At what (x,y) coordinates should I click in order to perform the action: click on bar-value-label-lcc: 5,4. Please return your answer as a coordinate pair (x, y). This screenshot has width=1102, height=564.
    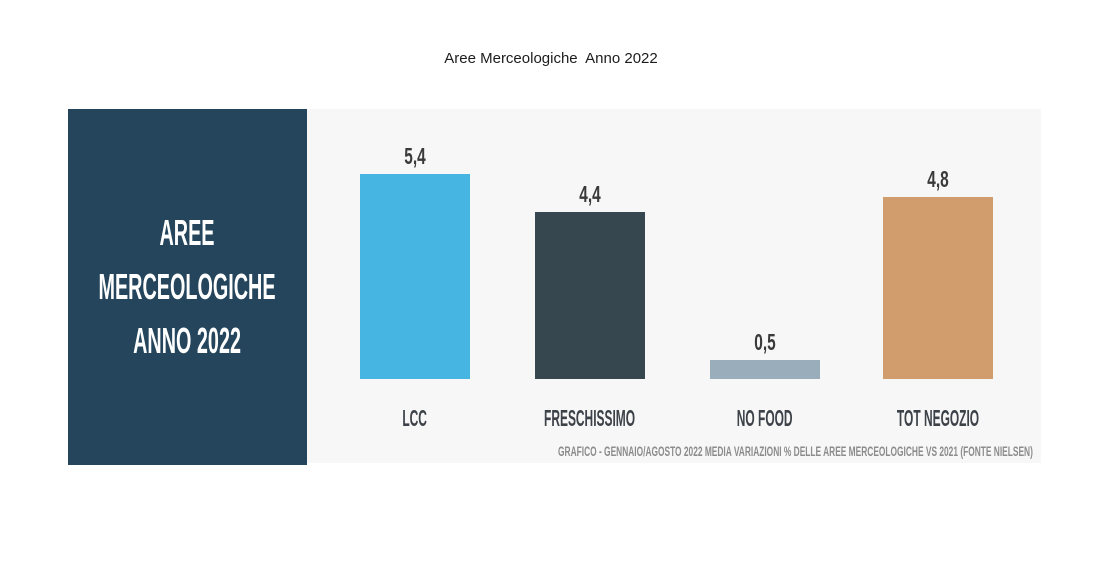
    Looking at the image, I should click on (415, 156).